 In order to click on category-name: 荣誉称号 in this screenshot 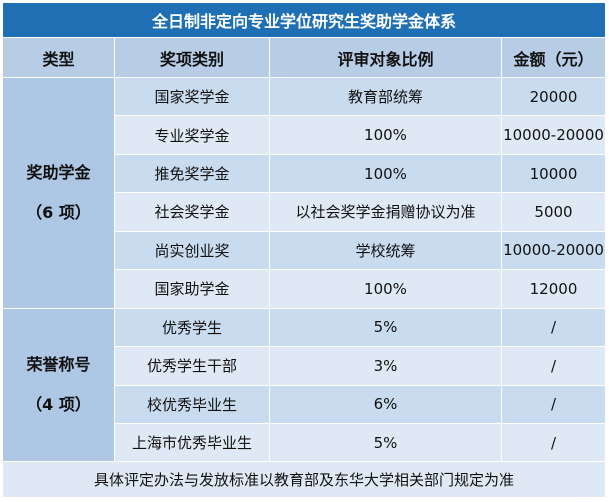, I will do `click(58, 365)`.